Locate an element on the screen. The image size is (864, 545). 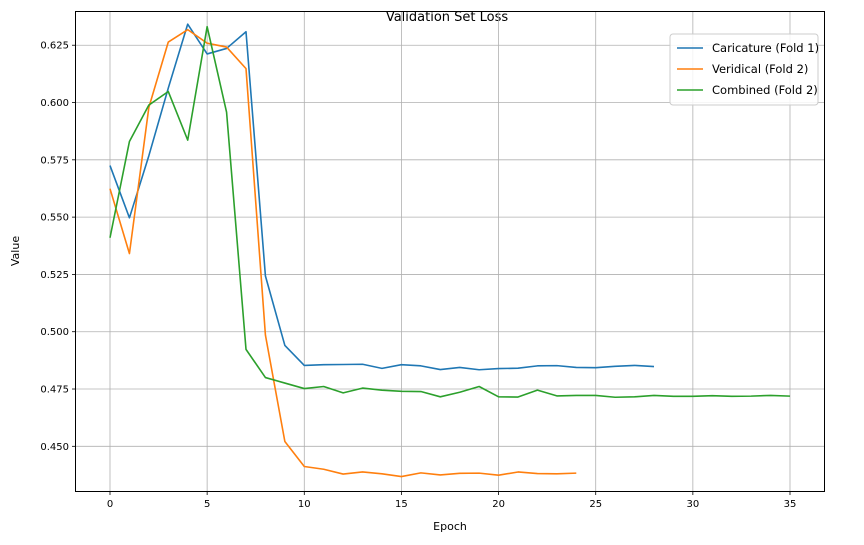
y-tick-label: 0.600 is located at coordinates (54, 103).